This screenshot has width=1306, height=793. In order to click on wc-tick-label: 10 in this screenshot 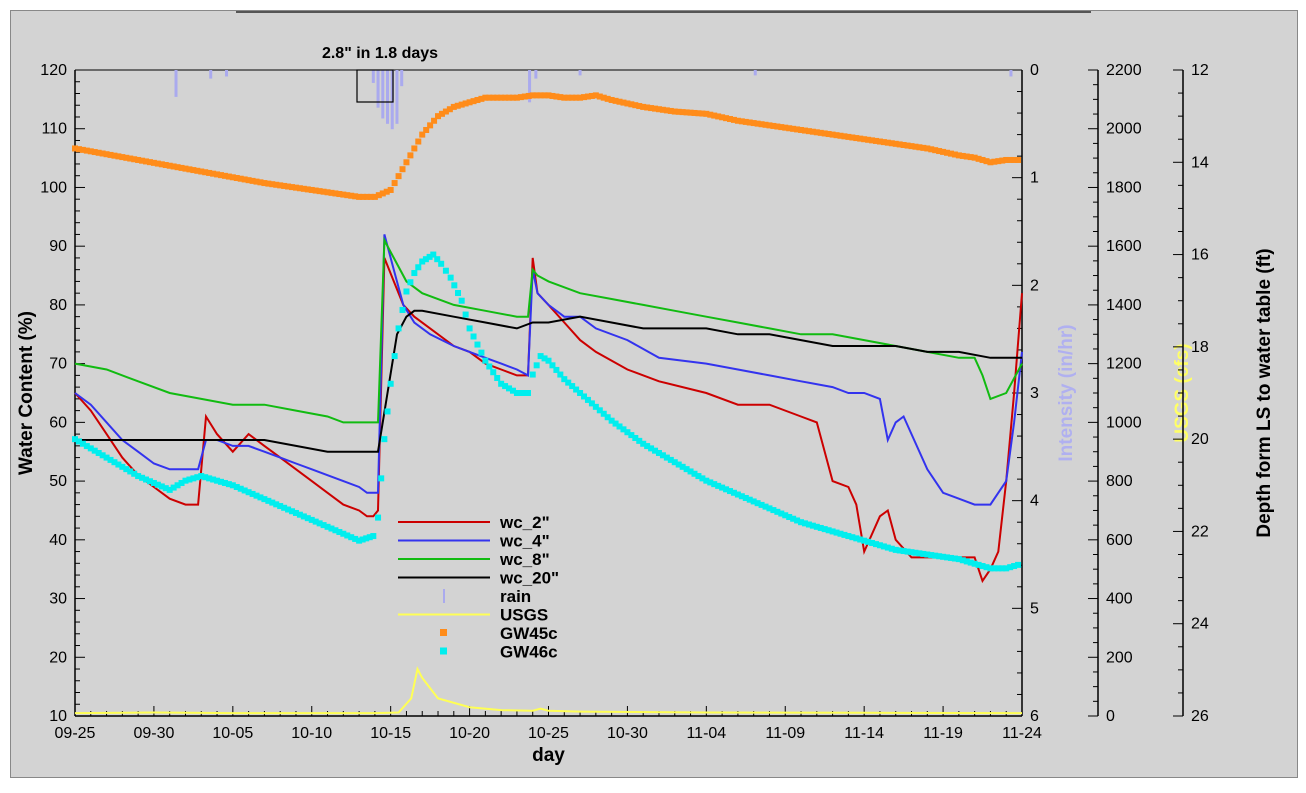, I will do `click(58, 716)`.